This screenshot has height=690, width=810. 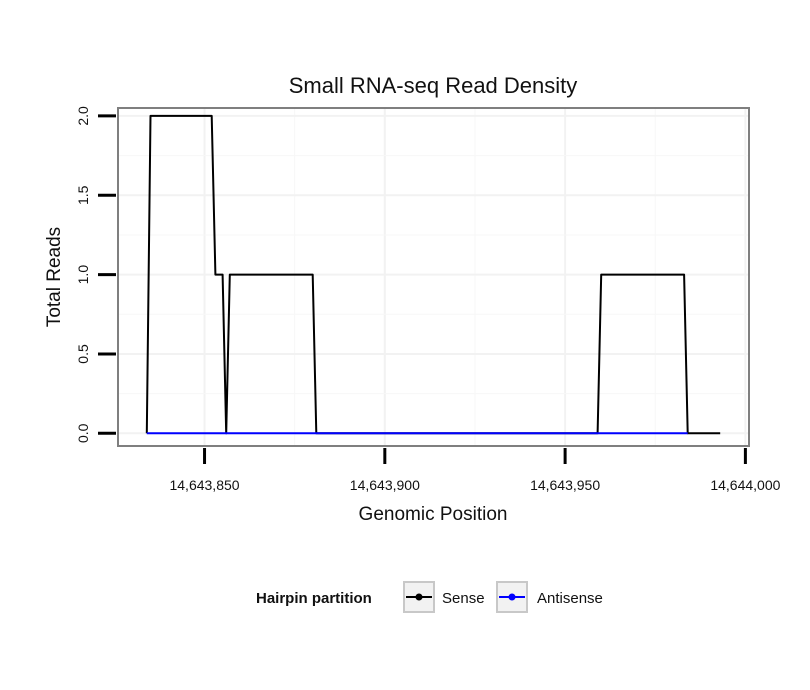 What do you see at coordinates (475, 470) in the screenshot?
I see `x-axis: 14,643,850 14,643,900 14,643,950 14,644,000` at bounding box center [475, 470].